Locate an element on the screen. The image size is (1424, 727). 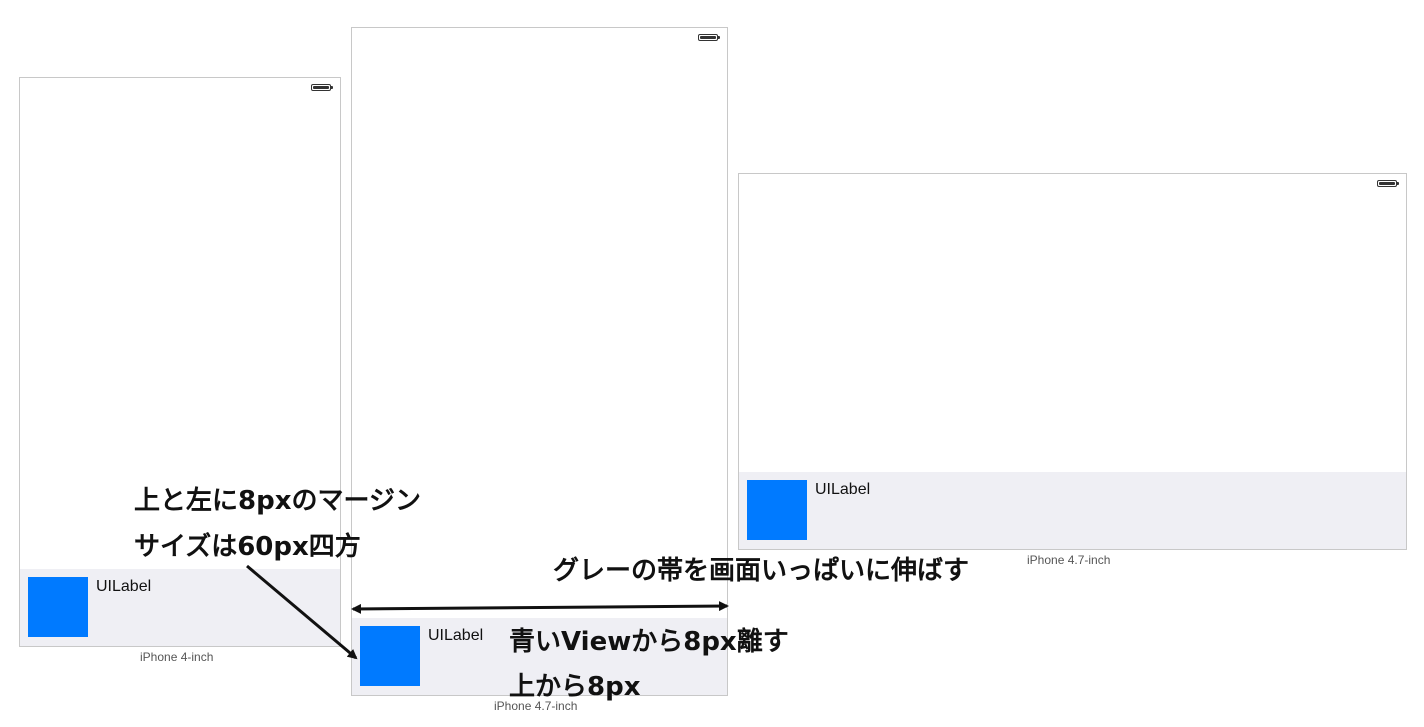
arrow-icon is located at coordinates (302, 612).